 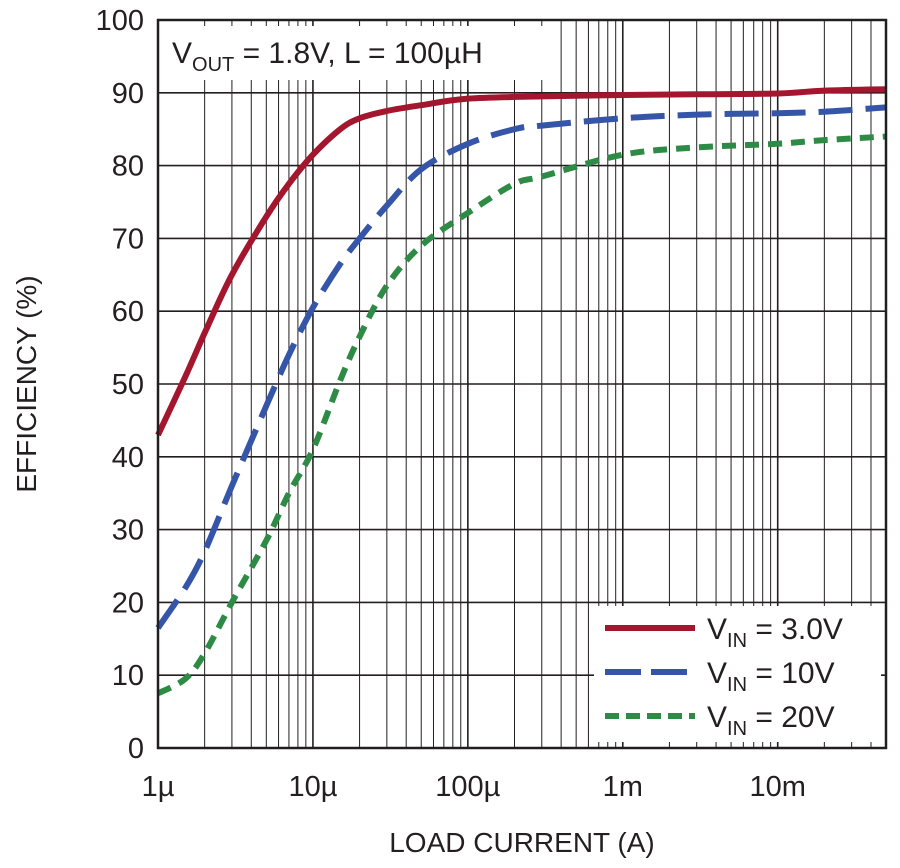 I want to click on x-tick-label: 10m, so click(x=777, y=787).